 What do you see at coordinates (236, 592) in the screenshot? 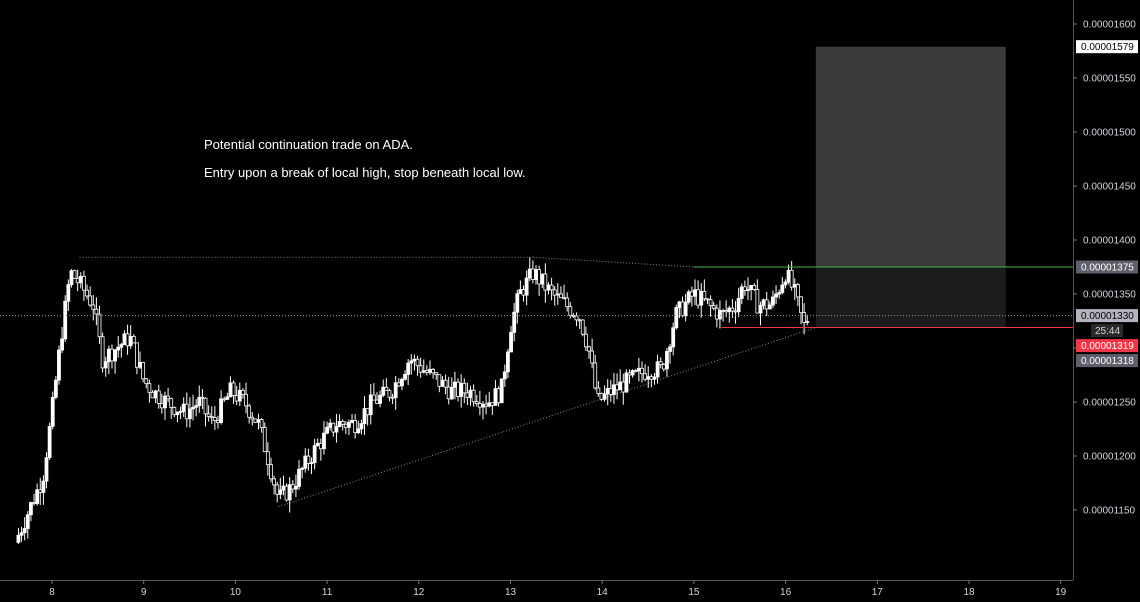
I see `x-tick-label: 10` at bounding box center [236, 592].